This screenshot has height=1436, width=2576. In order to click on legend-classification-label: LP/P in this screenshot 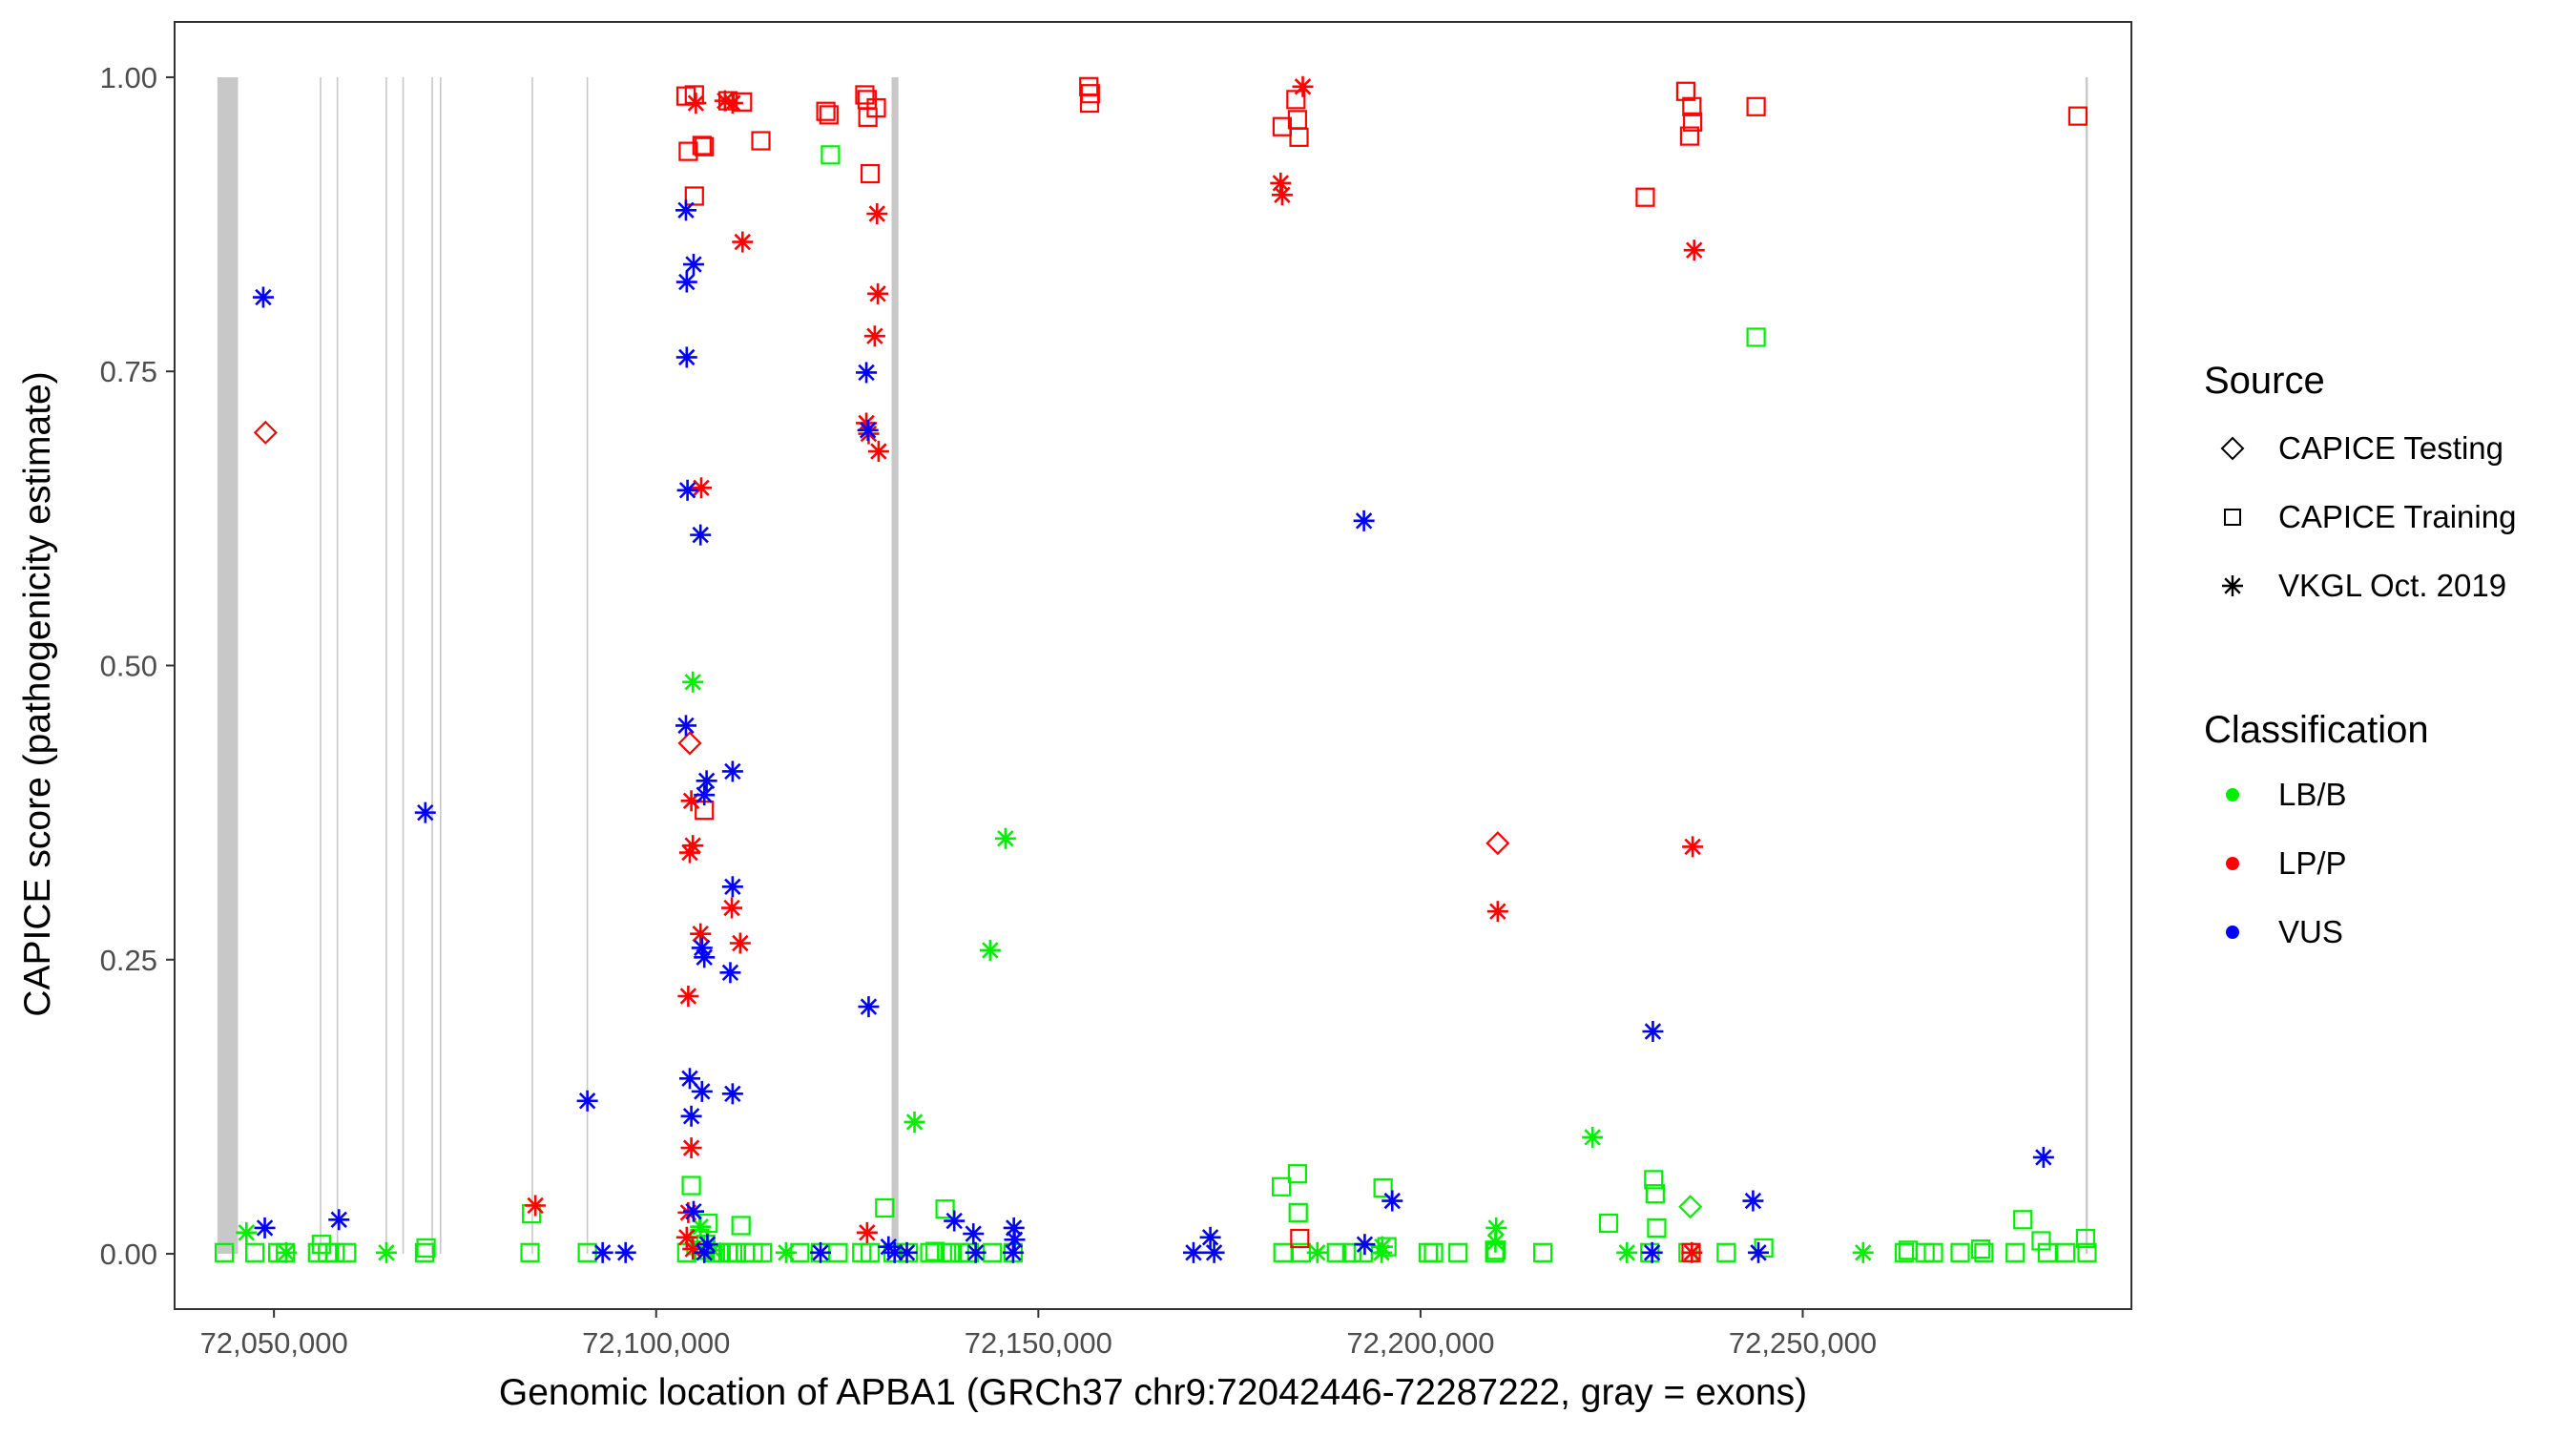, I will do `click(2312, 863)`.